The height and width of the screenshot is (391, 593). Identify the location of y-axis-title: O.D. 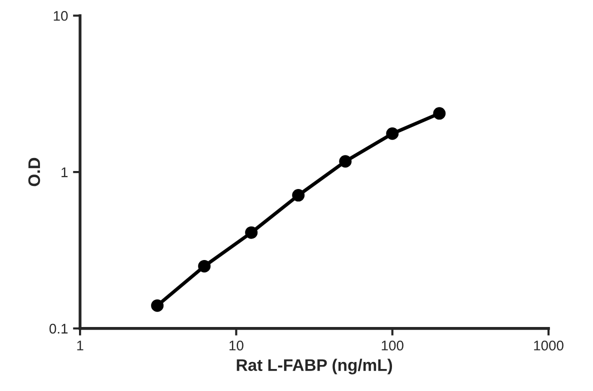
(34, 172).